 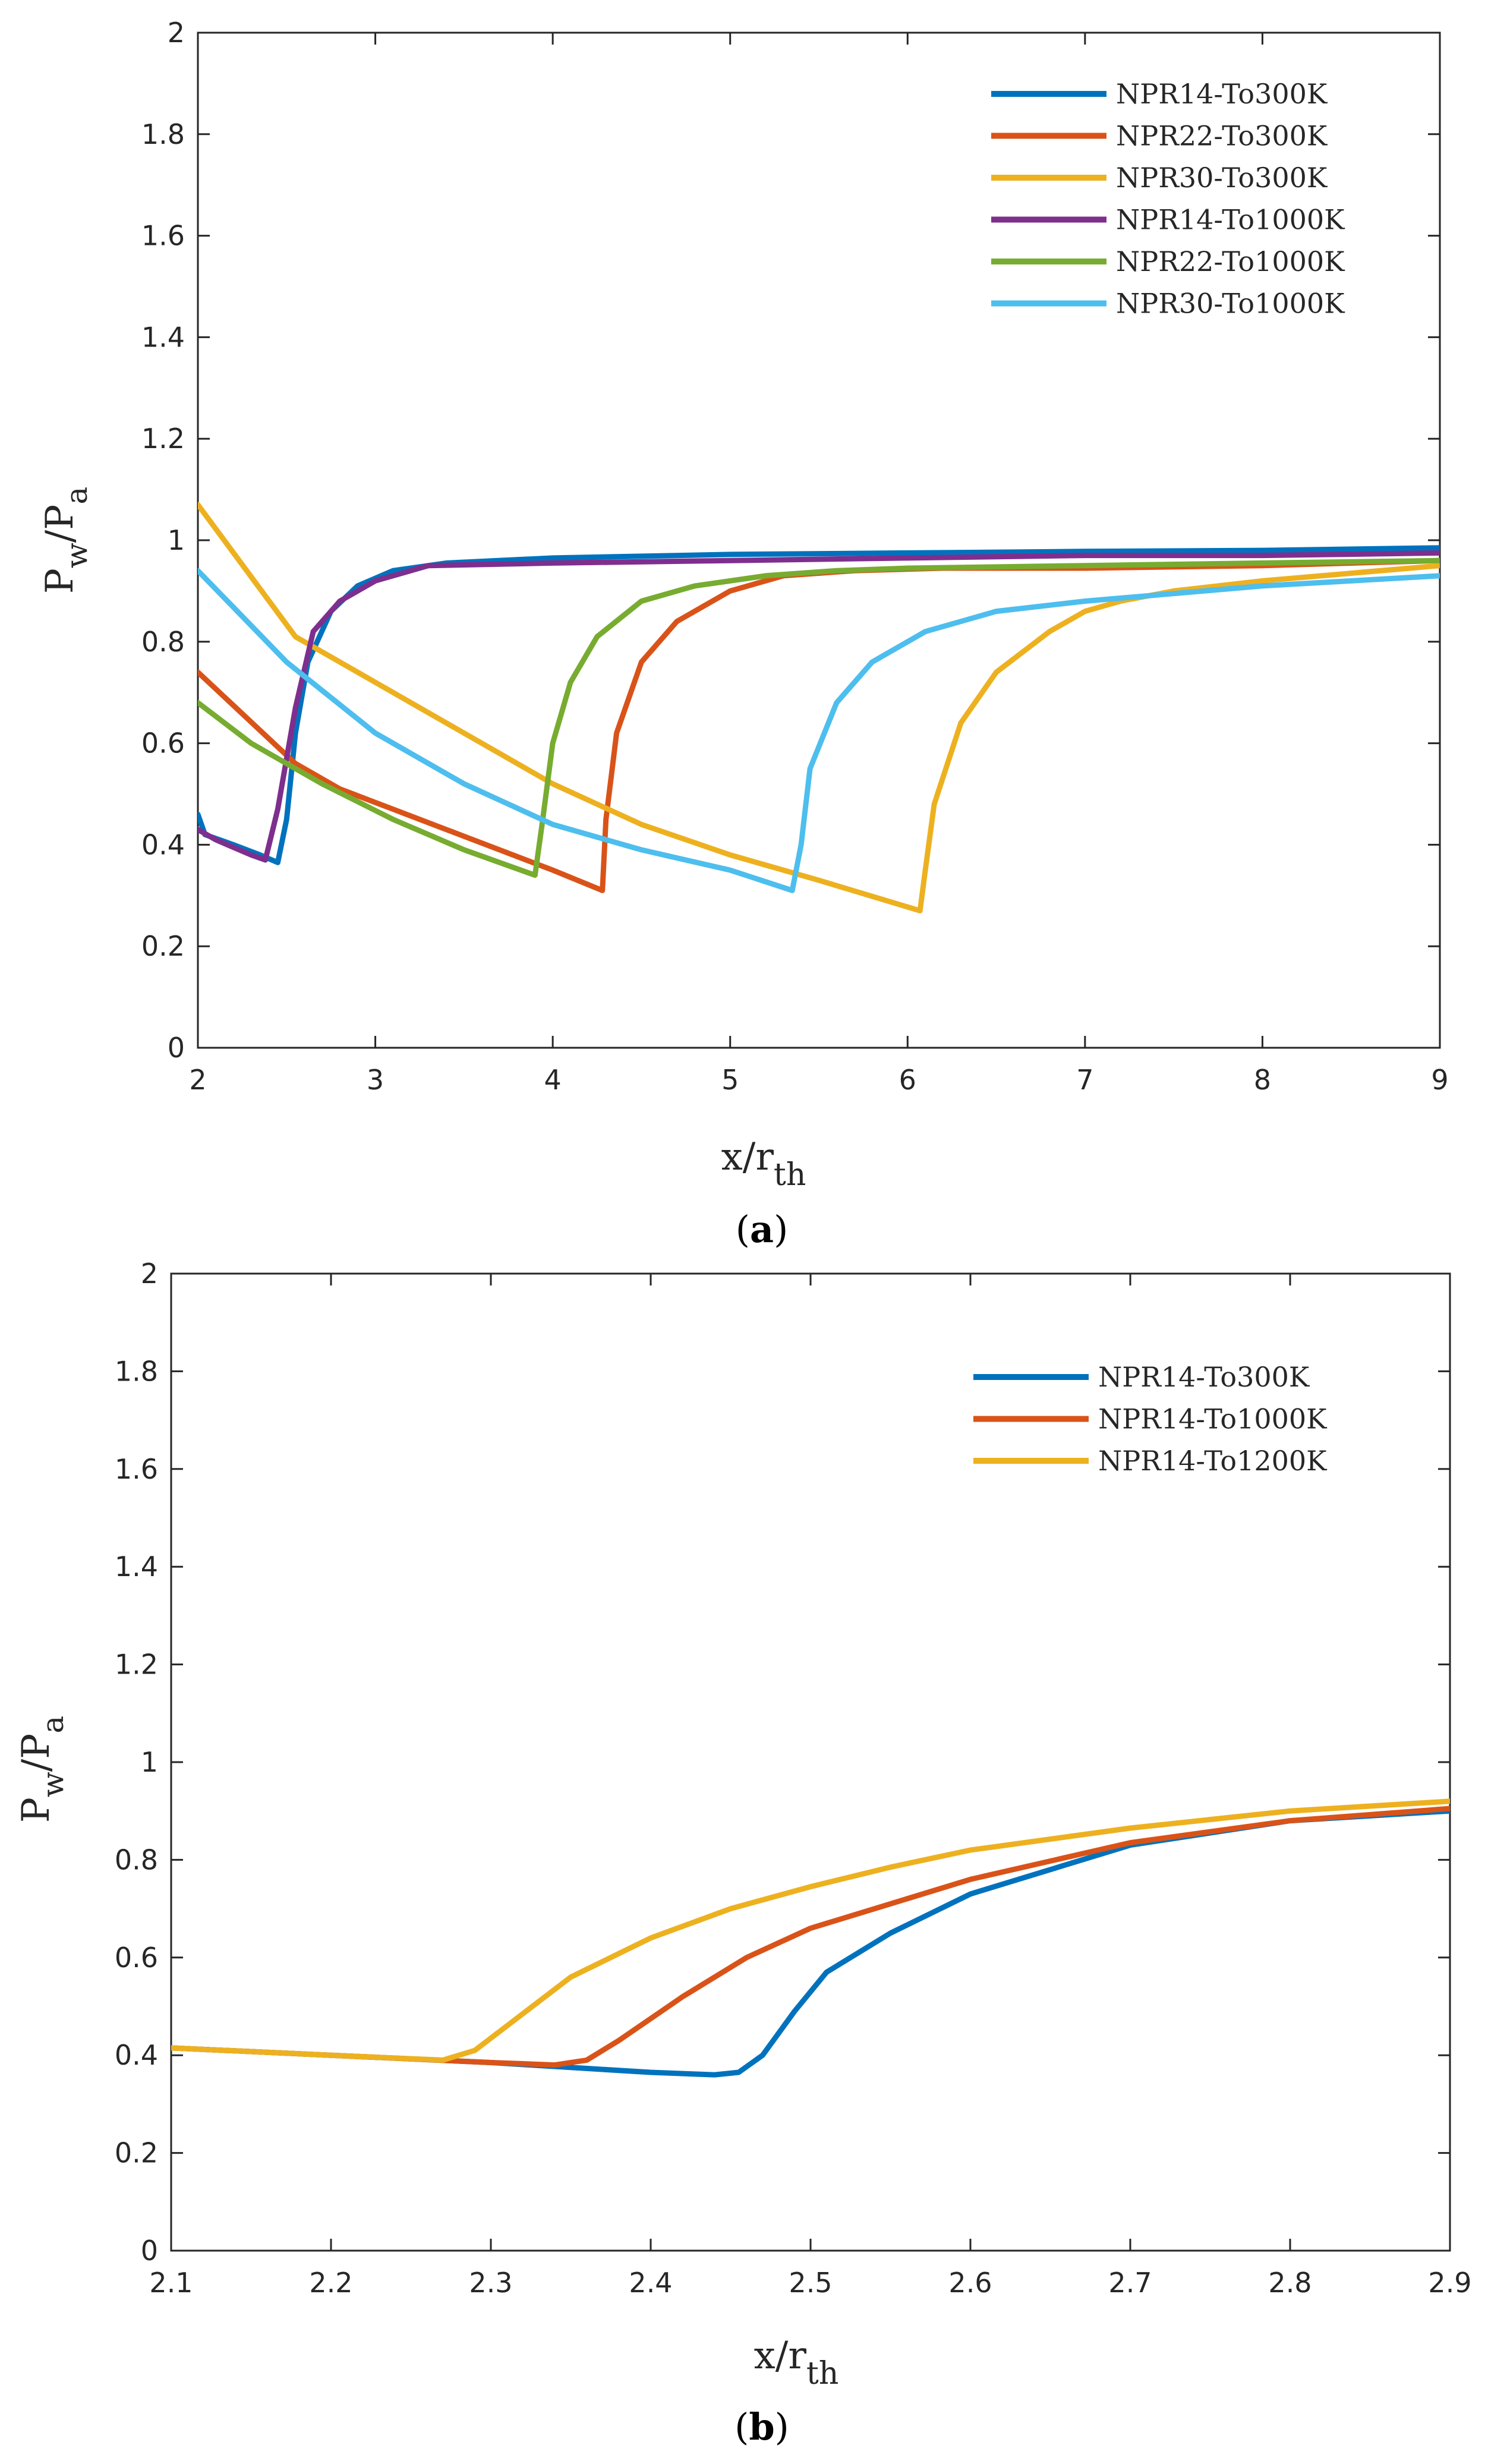 I want to click on legend-label: NPR30-To300K, so click(x=1222, y=178).